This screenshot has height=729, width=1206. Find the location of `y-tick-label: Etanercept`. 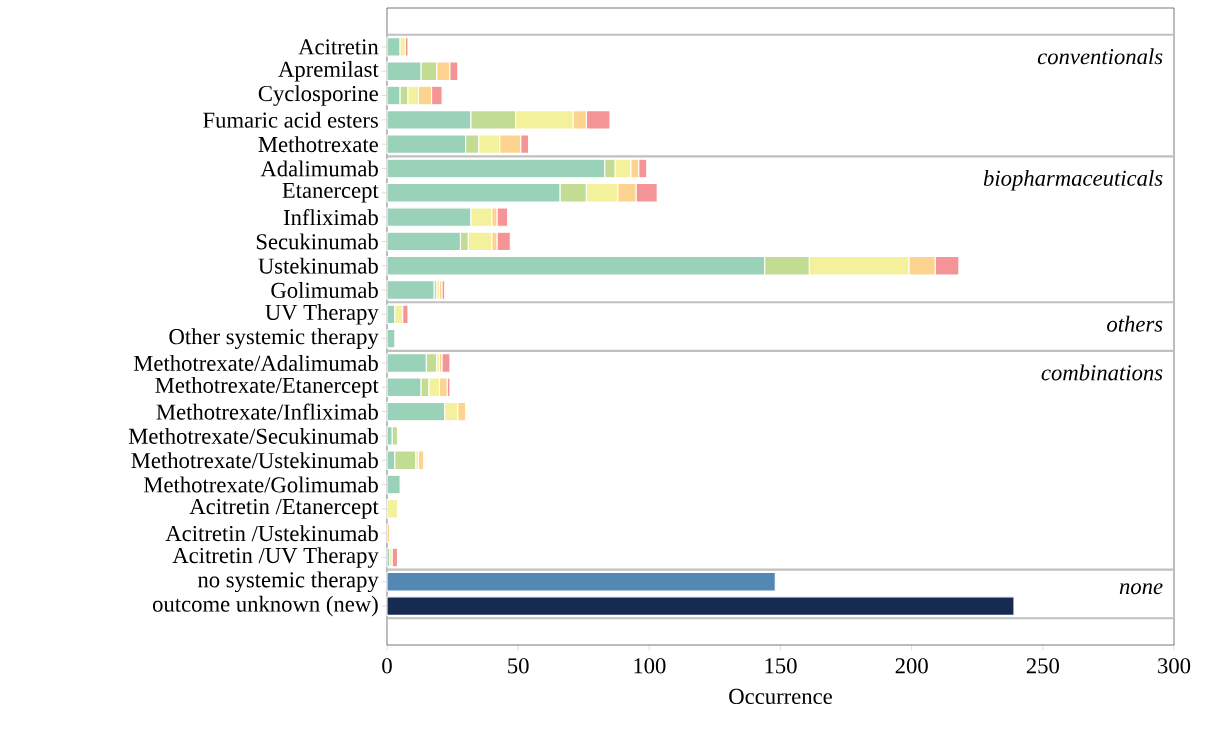

y-tick-label: Etanercept is located at coordinates (330, 192).